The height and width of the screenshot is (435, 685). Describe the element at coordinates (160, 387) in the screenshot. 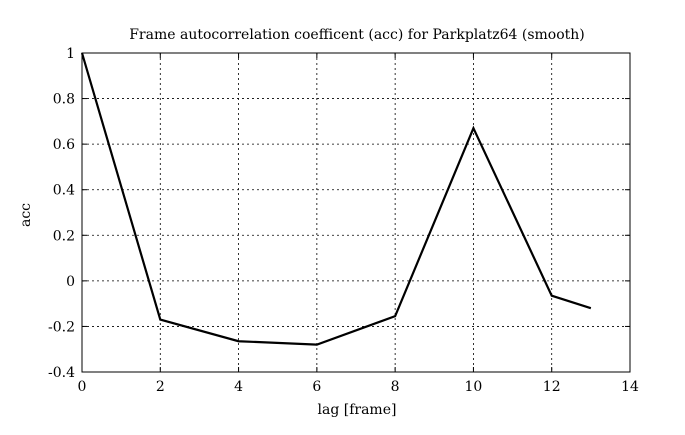

I see `x-tick-label: 2` at that location.